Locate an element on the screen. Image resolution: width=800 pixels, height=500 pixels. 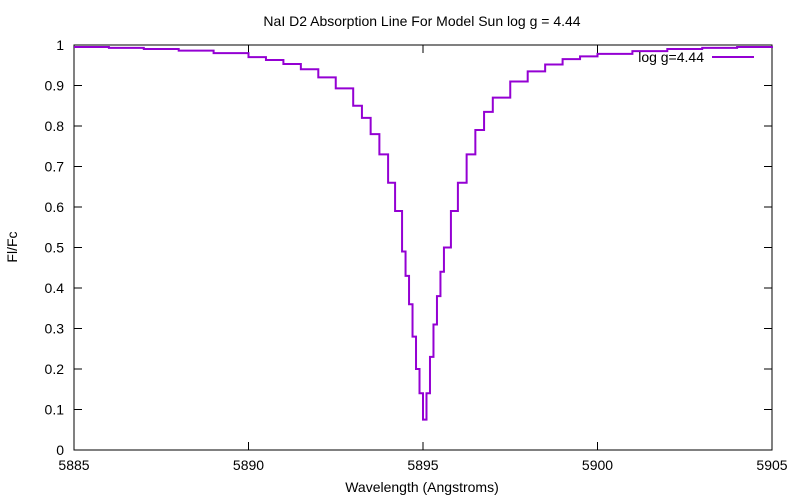
y-tick-label: 0.4 is located at coordinates (55, 288).